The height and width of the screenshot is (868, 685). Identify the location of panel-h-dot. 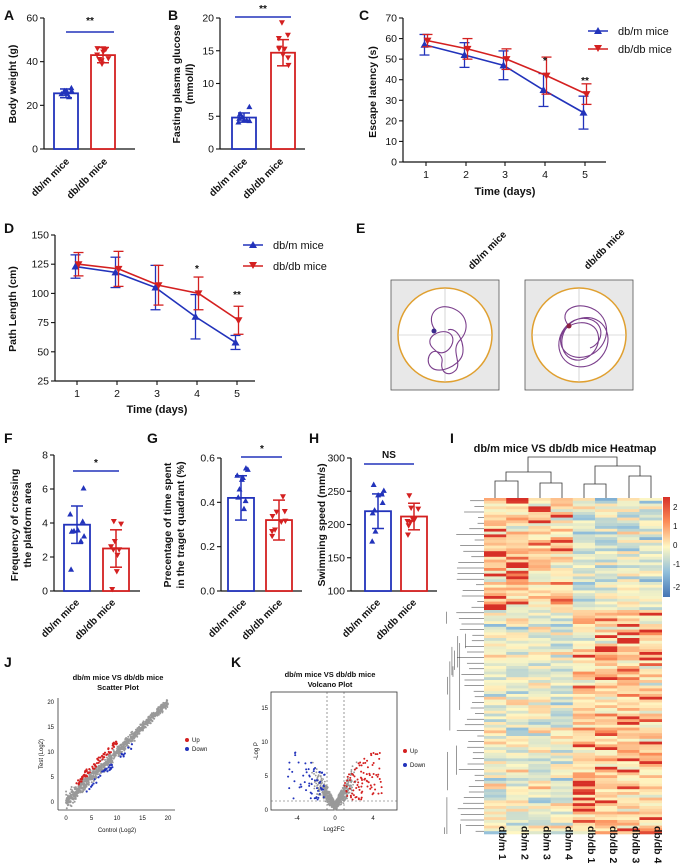
(373, 484).